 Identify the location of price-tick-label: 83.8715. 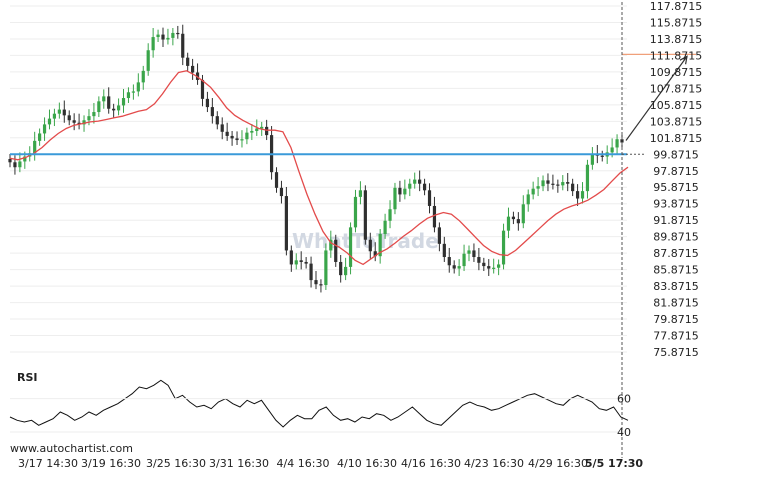
(676, 286).